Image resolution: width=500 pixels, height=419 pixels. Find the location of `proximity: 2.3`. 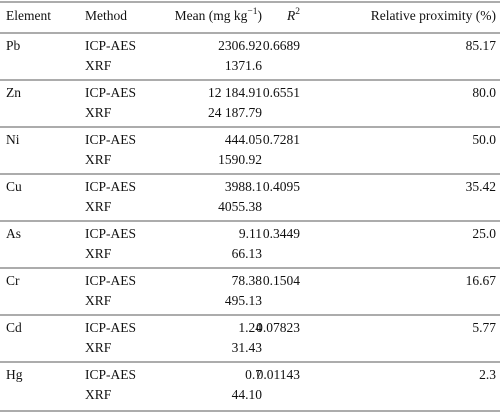

proximity: 2.3 is located at coordinates (487, 374).